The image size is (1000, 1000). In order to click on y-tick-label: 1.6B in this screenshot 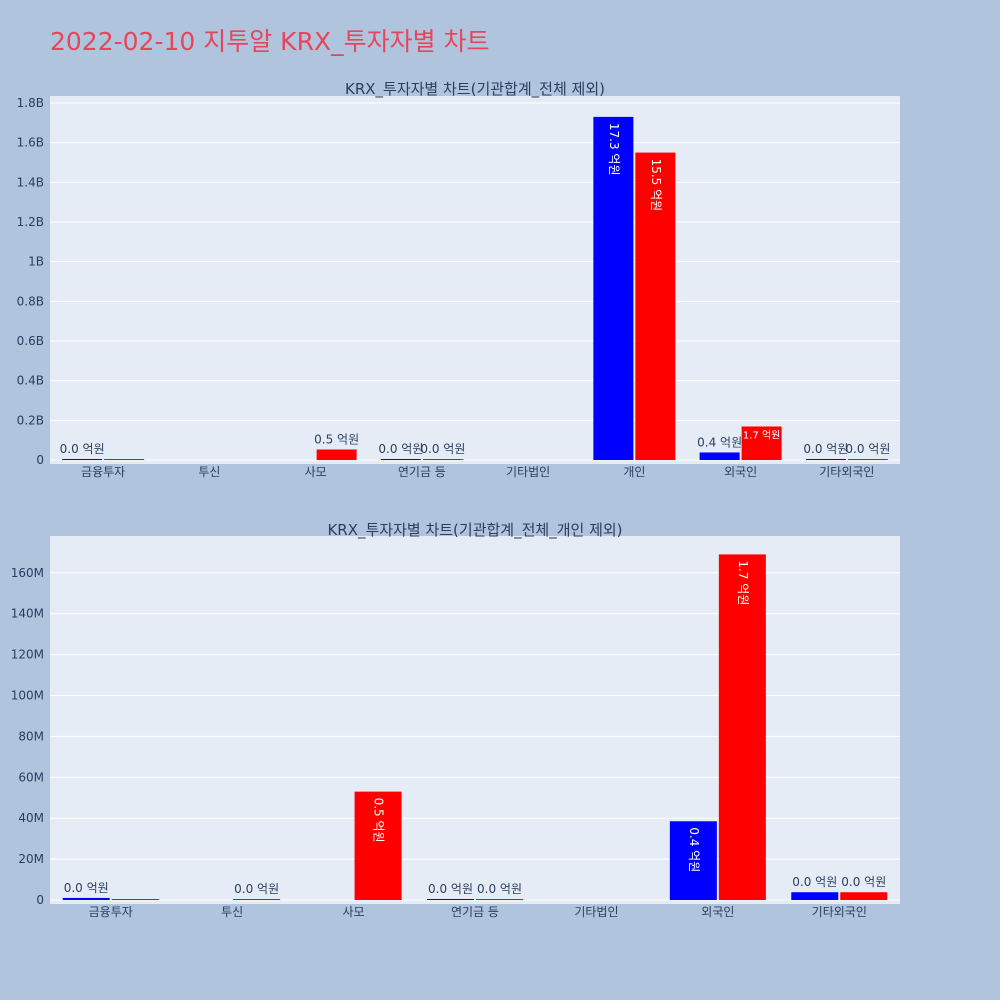, I will do `click(30, 143)`.